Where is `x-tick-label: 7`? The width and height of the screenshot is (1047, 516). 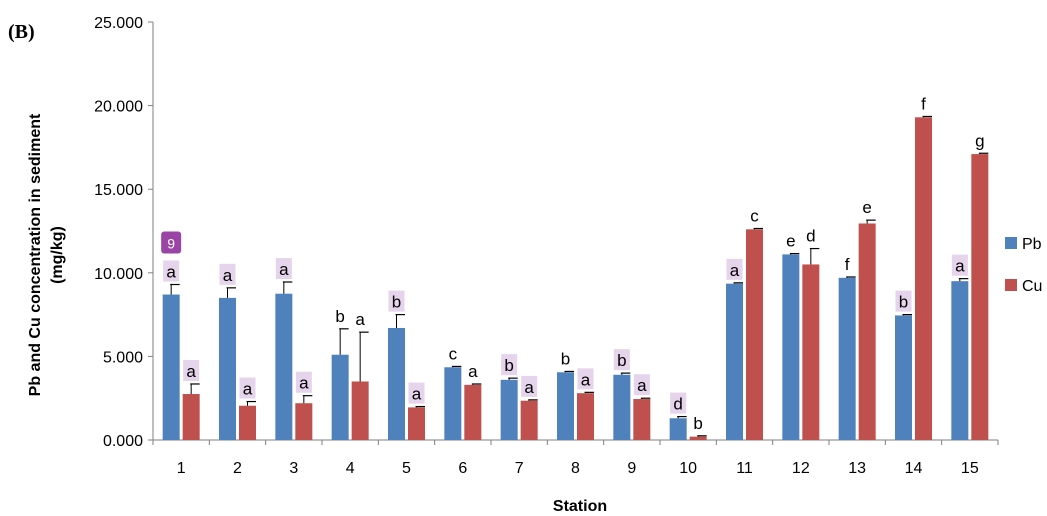
x-tick-label: 7 is located at coordinates (519, 468).